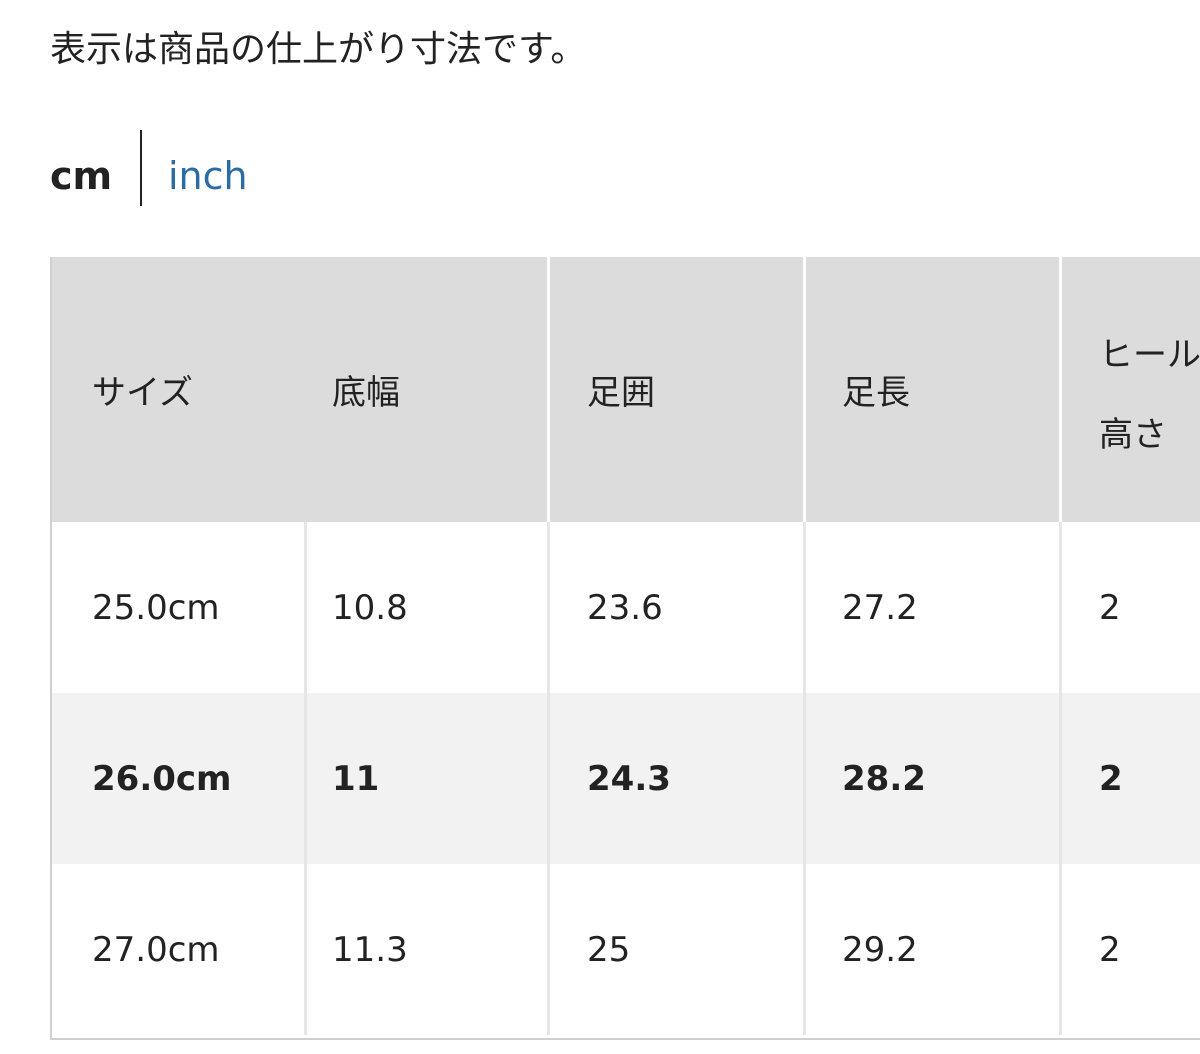 The image size is (1200, 1054). I want to click on unit-separator, so click(141, 168).